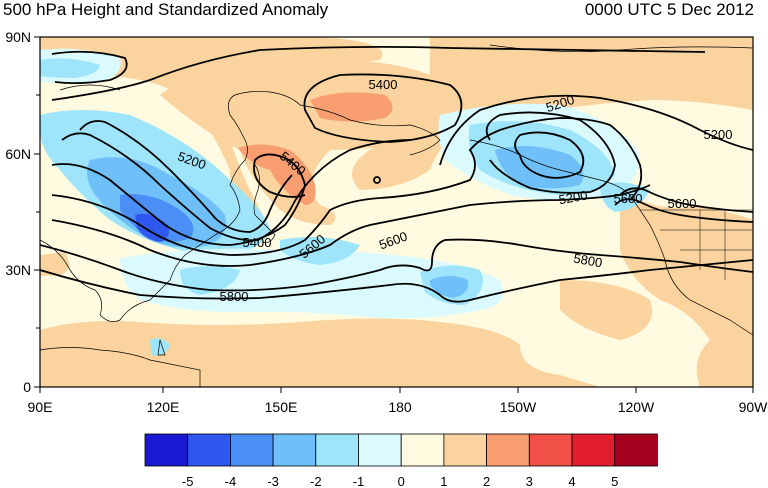 This screenshot has width=768, height=488. Describe the element at coordinates (188, 481) in the screenshot. I see `colorbar-label: -5` at that location.